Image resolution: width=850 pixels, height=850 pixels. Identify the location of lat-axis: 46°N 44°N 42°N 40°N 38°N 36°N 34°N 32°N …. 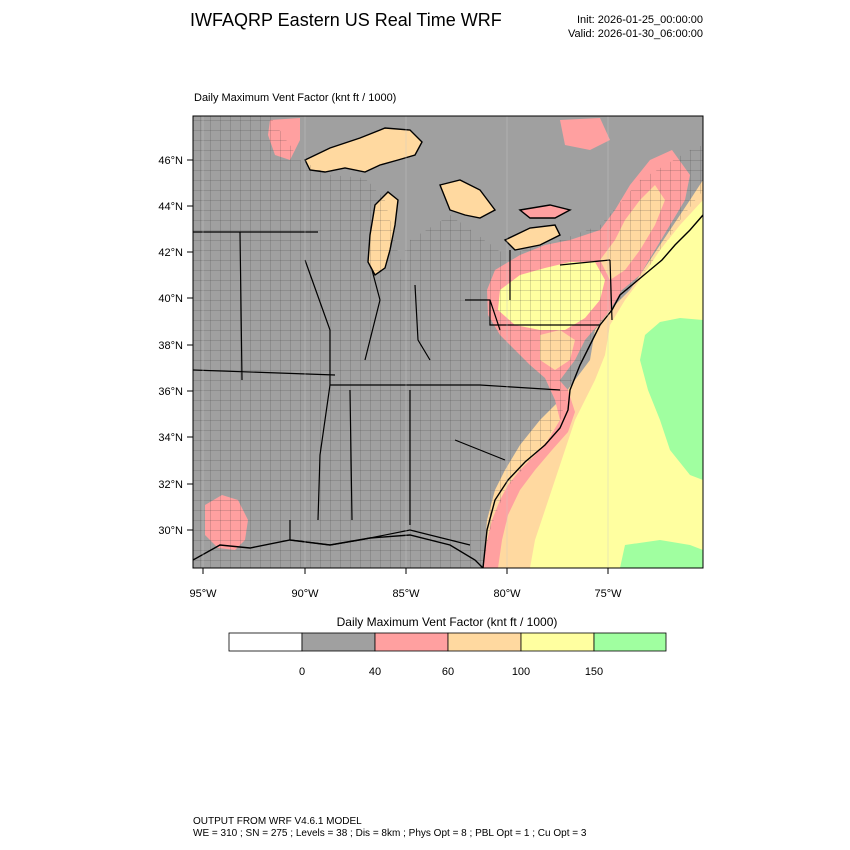
(175, 346).